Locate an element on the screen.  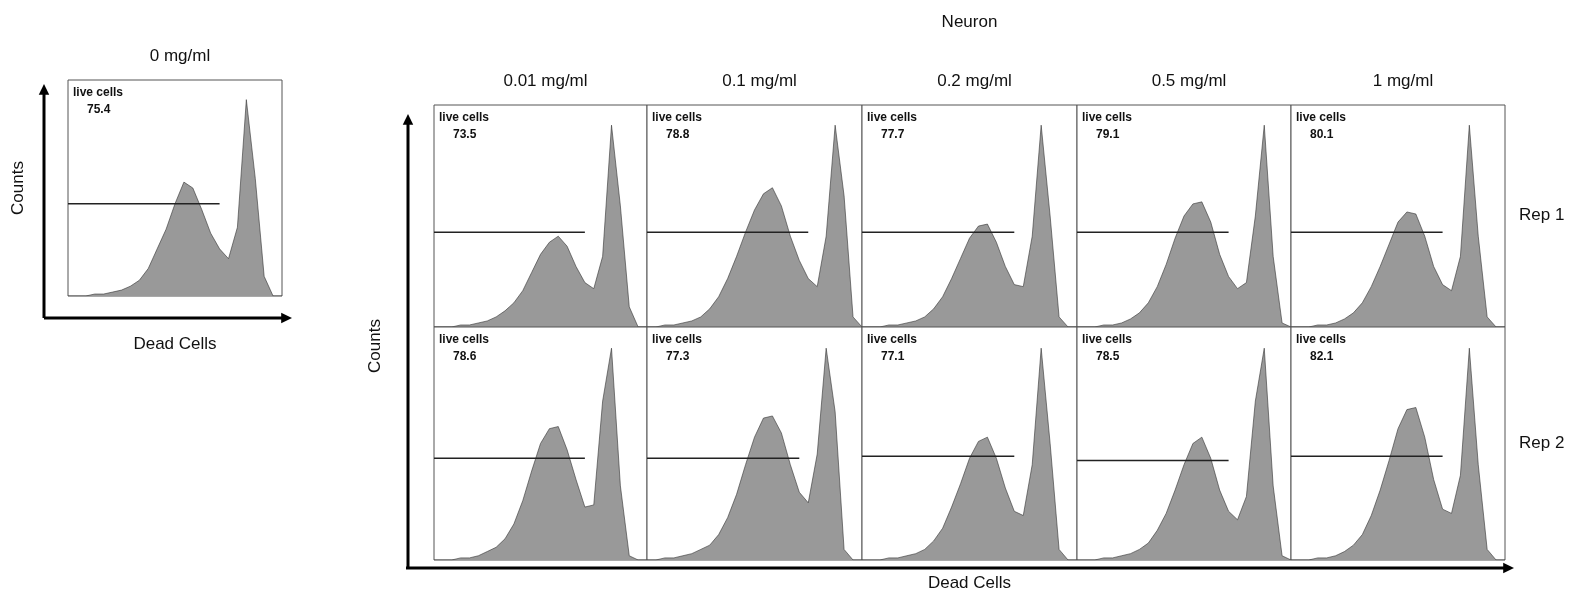
y2-axis-title: Rep 1 is located at coordinates (1542, 214).